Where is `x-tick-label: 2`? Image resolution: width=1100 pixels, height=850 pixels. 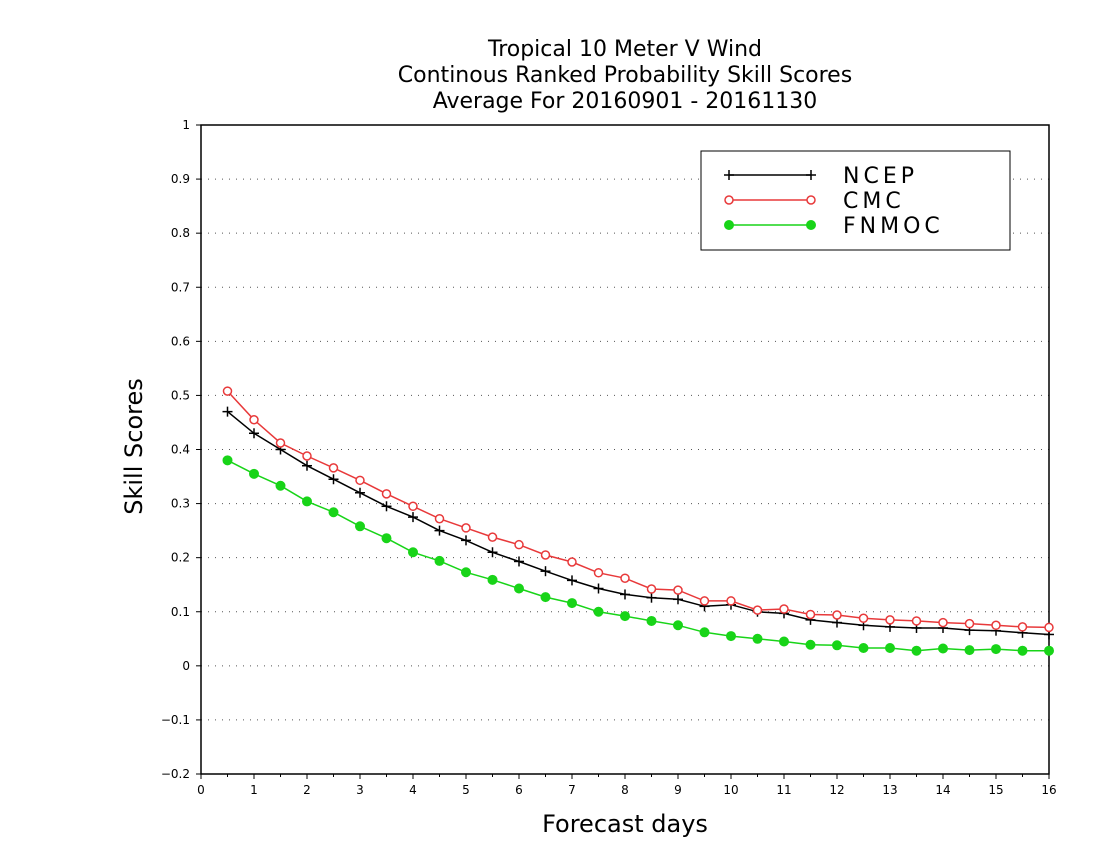
x-tick-label: 2 is located at coordinates (307, 790).